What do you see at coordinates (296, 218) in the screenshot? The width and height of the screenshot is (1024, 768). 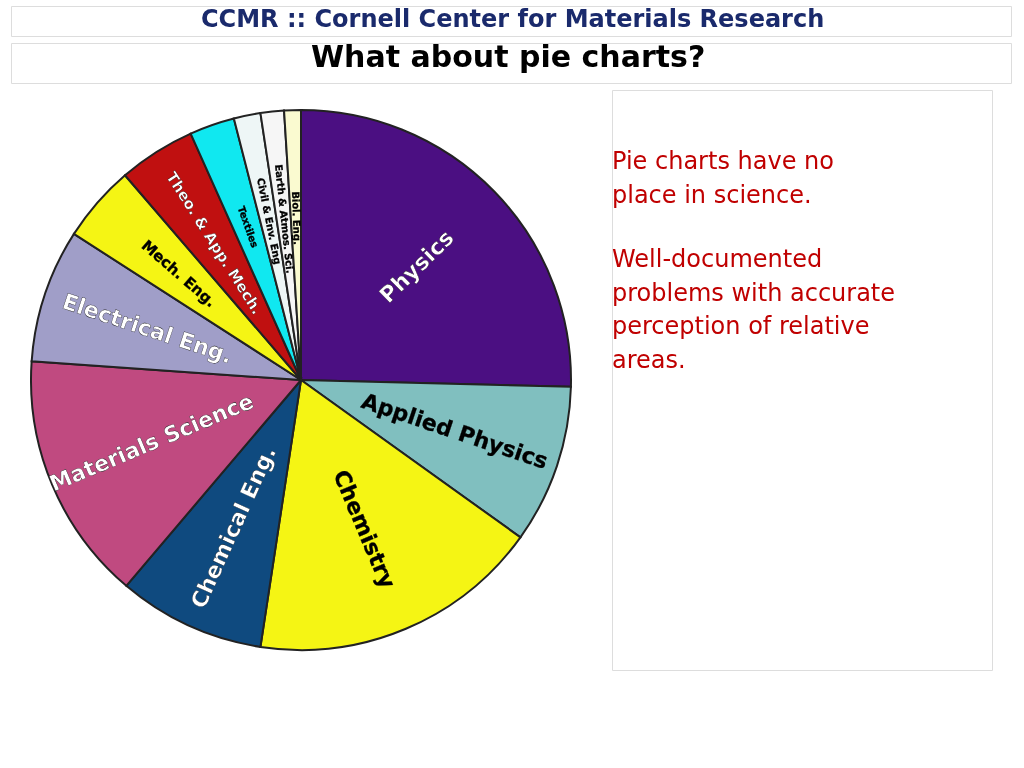 I see `slice-label: Biol. Eng.` at bounding box center [296, 218].